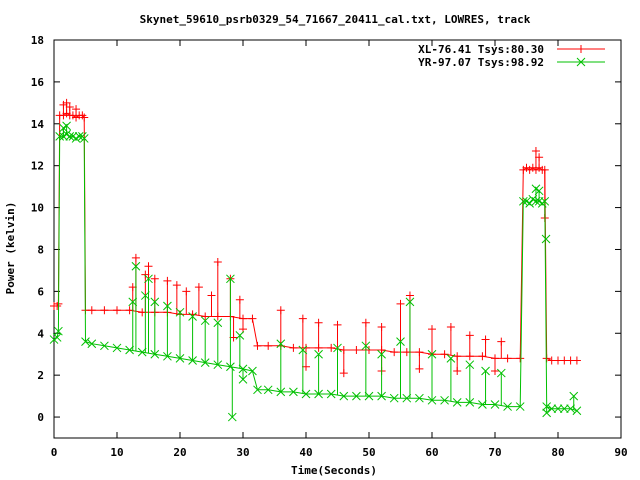  Describe the element at coordinates (481, 62) in the screenshot. I see `legend-label-yr: YR-97.07 Tsys:98.92` at that location.